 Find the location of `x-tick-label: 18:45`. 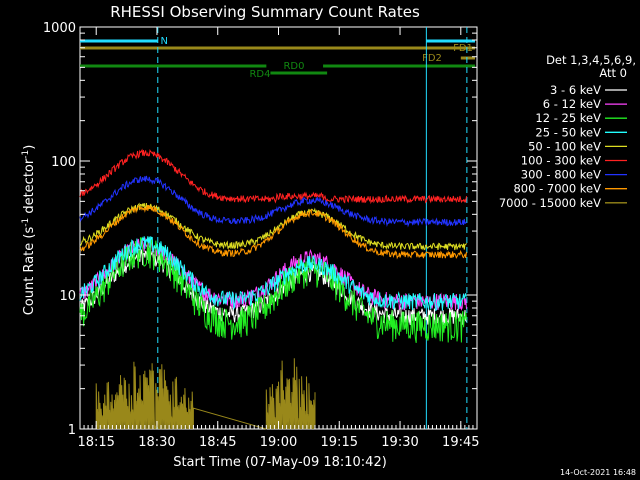

x-tick-label: 18:45 is located at coordinates (217, 442).